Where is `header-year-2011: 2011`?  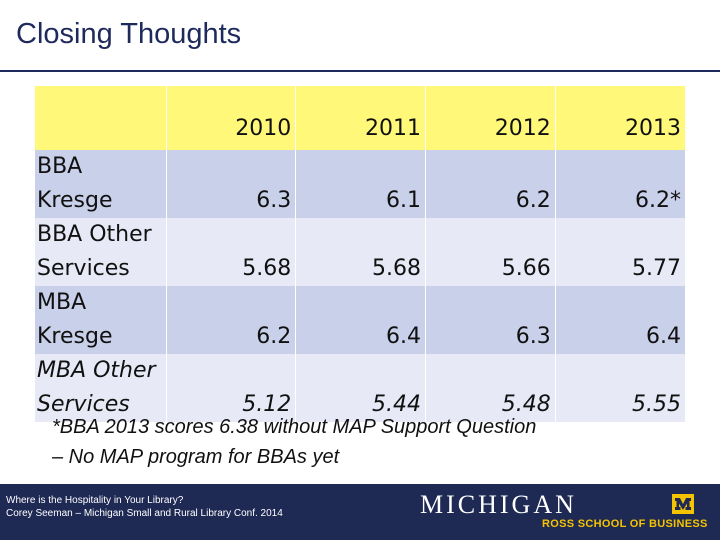
header-year-2011: 2011 is located at coordinates (360, 118).